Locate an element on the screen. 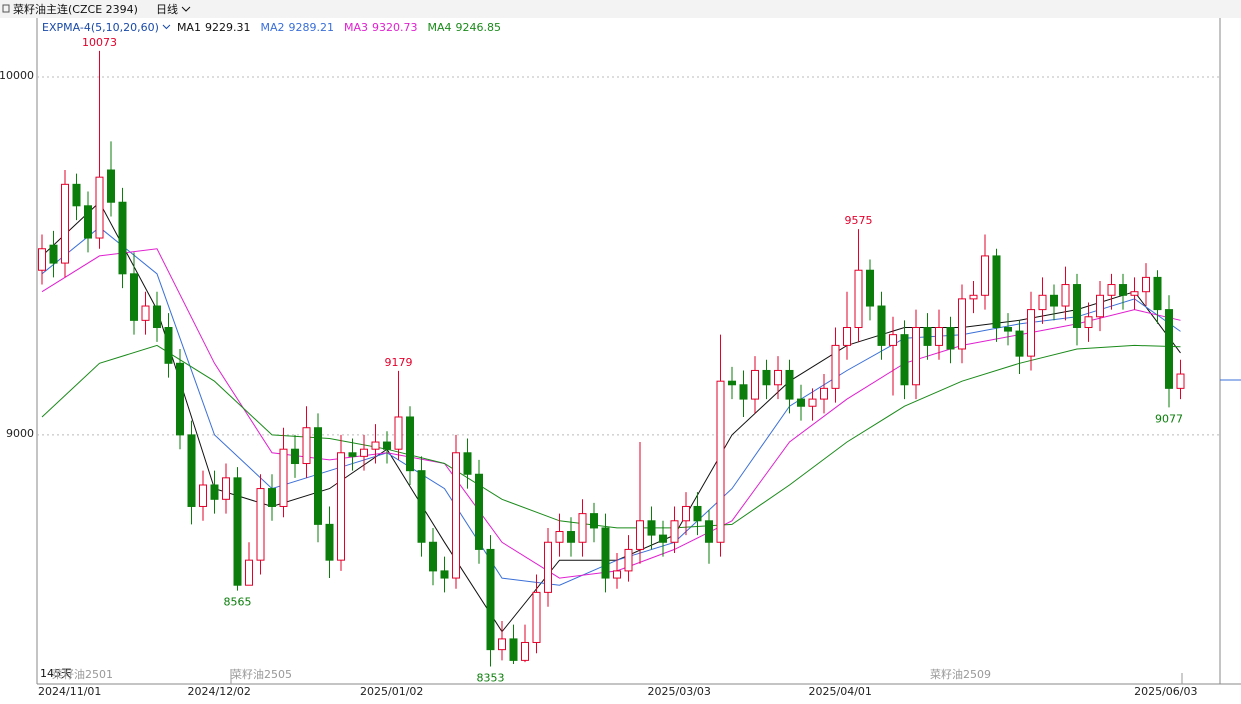  legend-value: 9320.73 is located at coordinates (395, 27).